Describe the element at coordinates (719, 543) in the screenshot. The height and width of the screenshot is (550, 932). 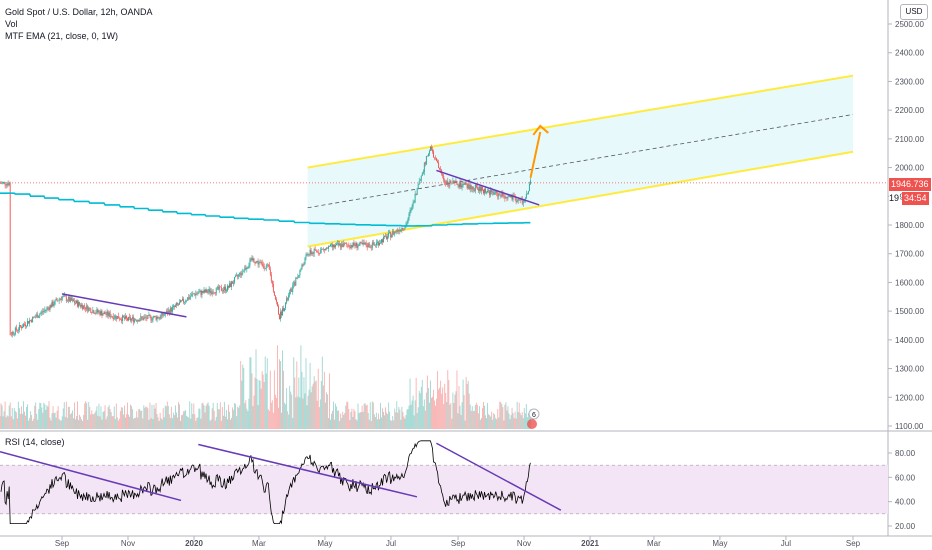
I see `time-tick-label: May` at that location.